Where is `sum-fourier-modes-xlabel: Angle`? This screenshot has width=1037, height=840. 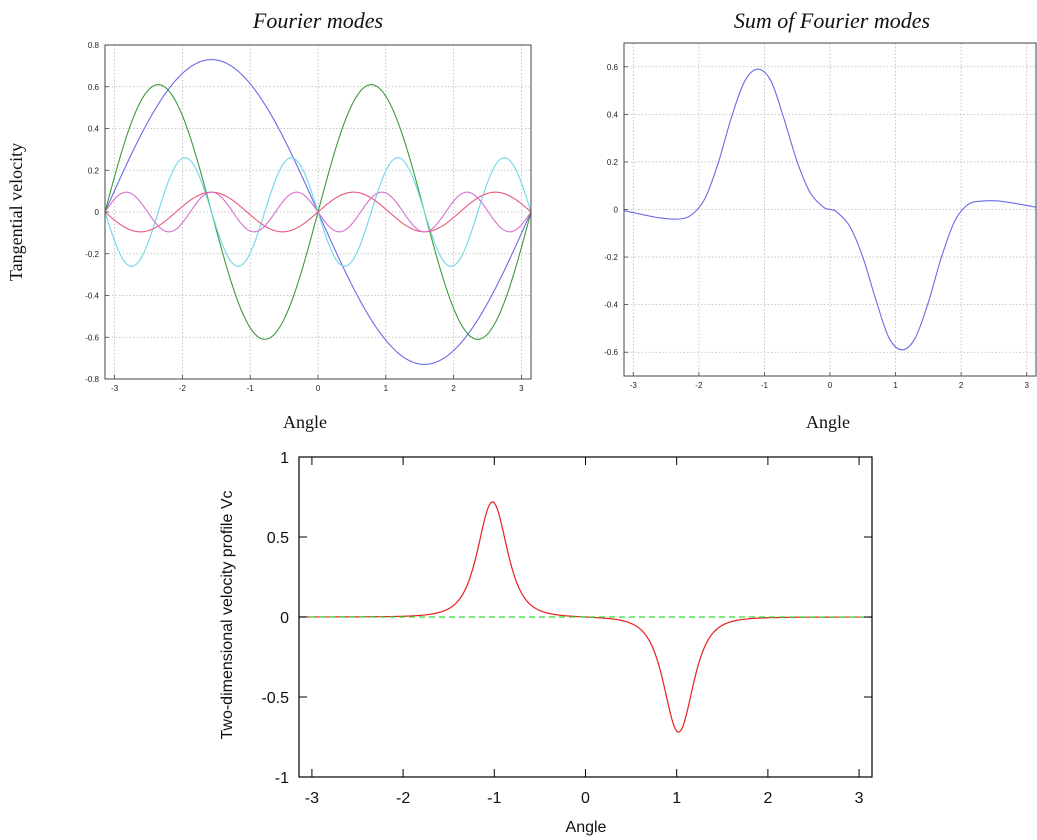
sum-fourier-modes-xlabel: Angle is located at coordinates (828, 422).